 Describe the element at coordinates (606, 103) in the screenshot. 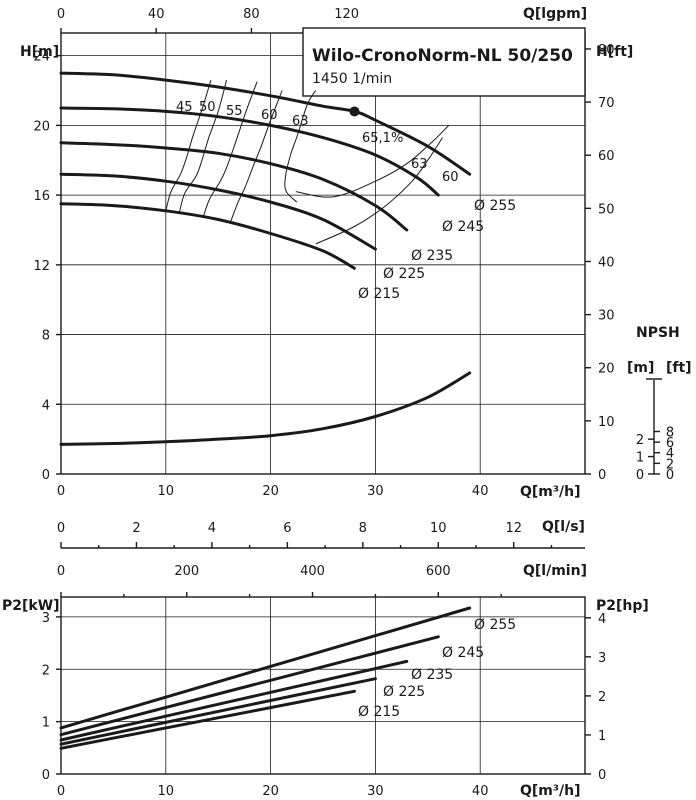

I see `y2-tick-7: 70` at that location.